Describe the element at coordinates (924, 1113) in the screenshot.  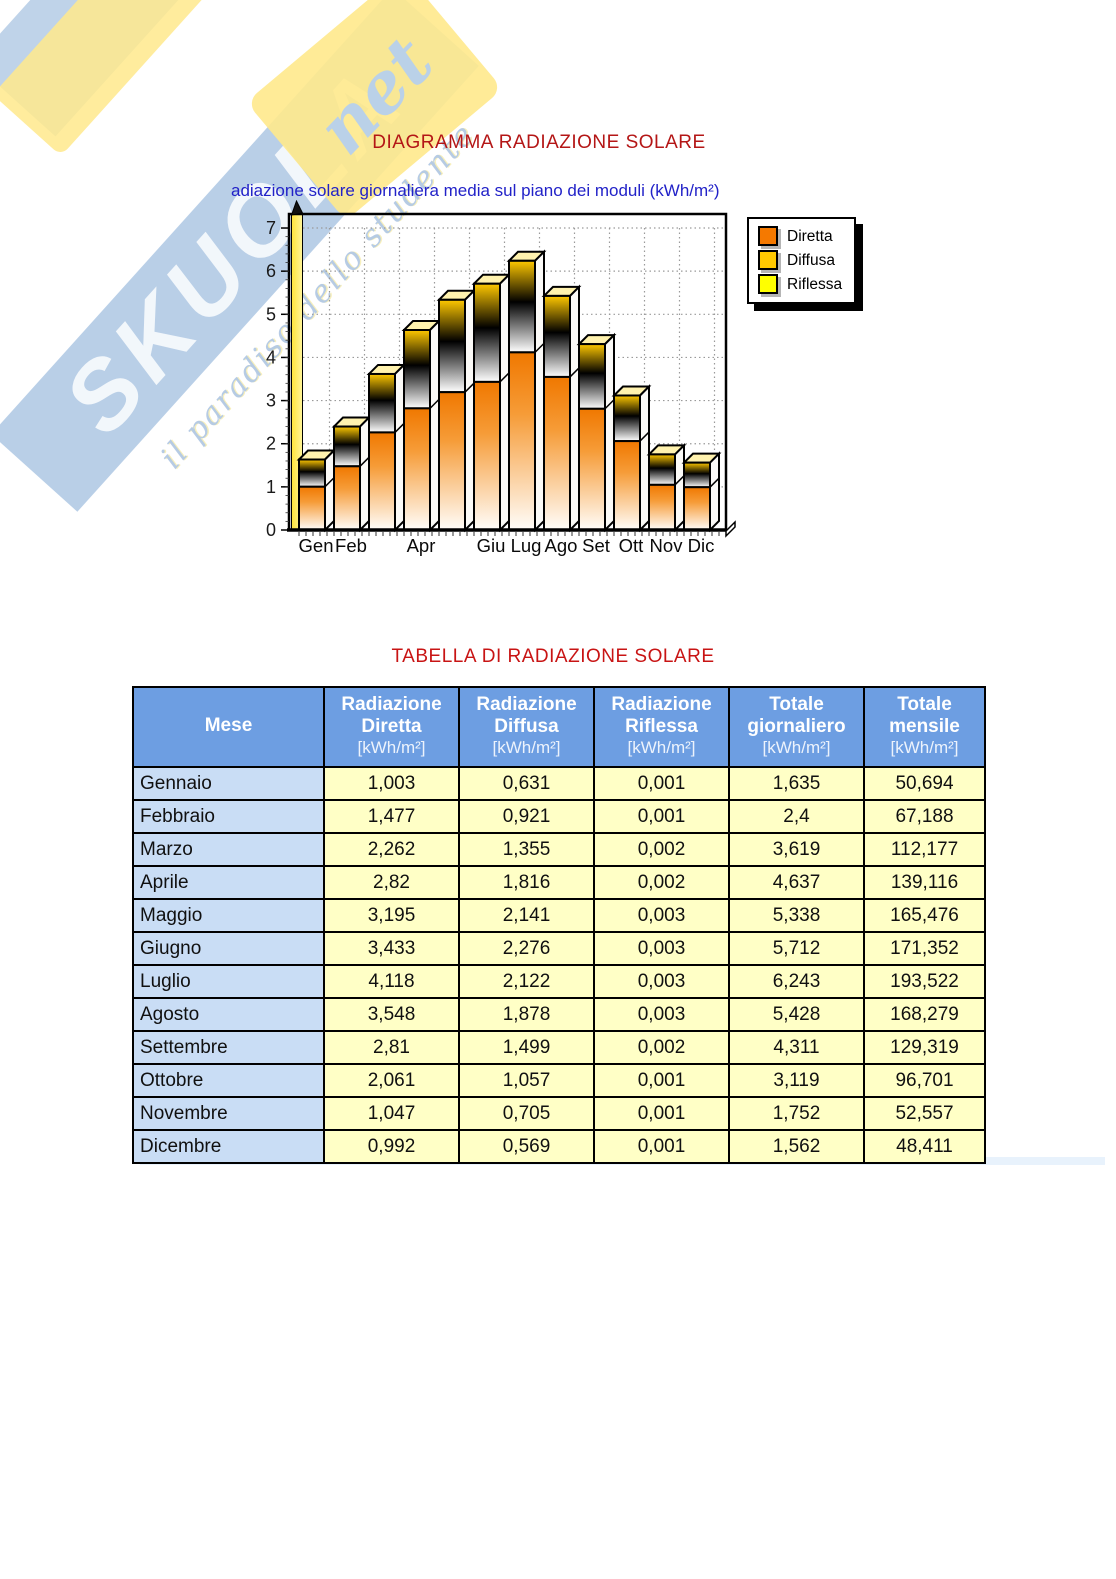
I see `value-cell: 52,557` at that location.